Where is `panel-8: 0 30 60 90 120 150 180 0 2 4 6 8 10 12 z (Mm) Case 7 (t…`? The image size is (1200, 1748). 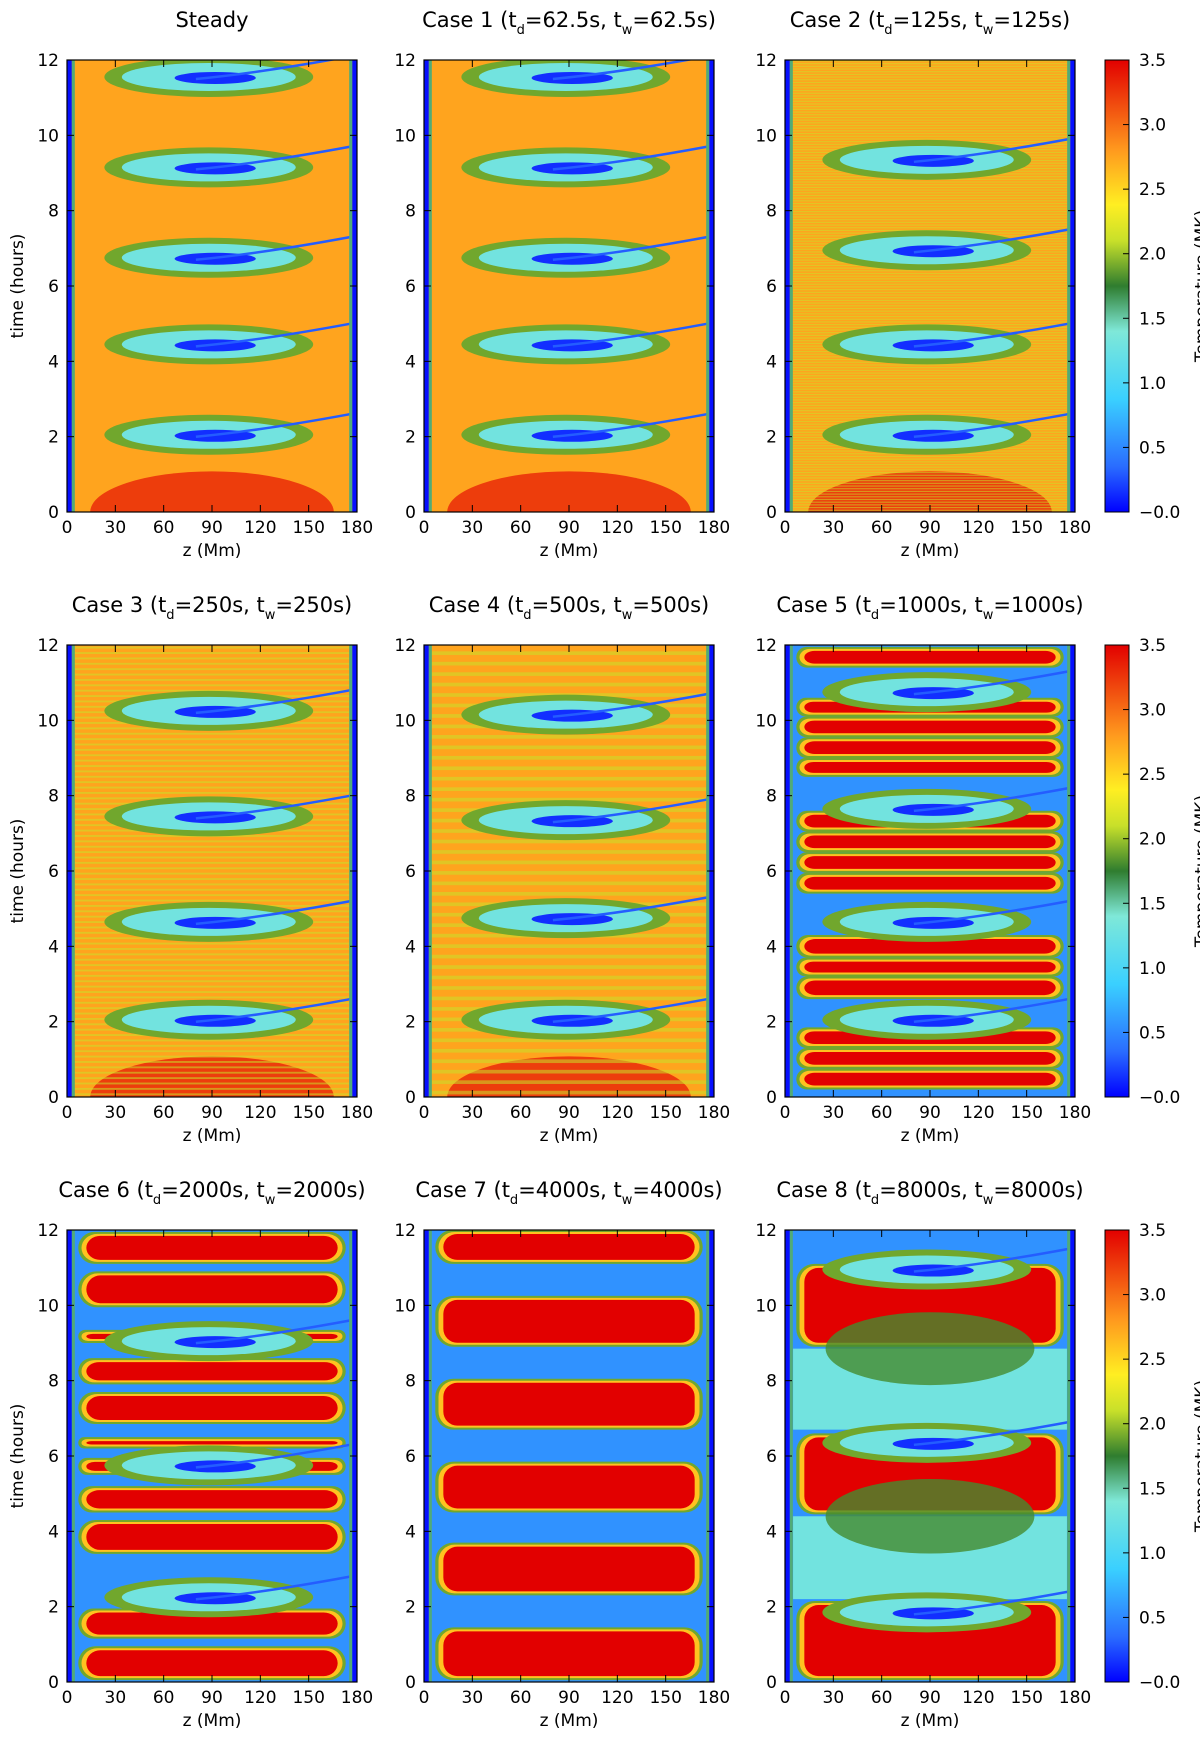
panel-8: 0 30 60 90 120 150 180 0 2 4 6 8 10 12 z (Mm) Case 7 (t… is located at coordinates (562, 1454).